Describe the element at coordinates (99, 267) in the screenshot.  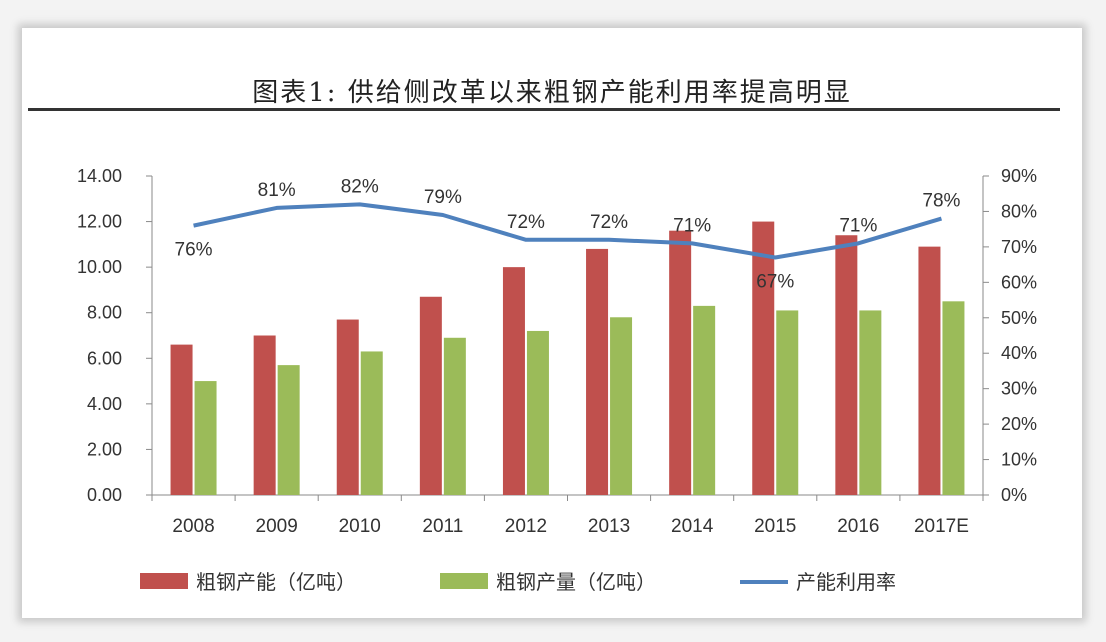
I see `y-left-tick-label: 10.00` at that location.